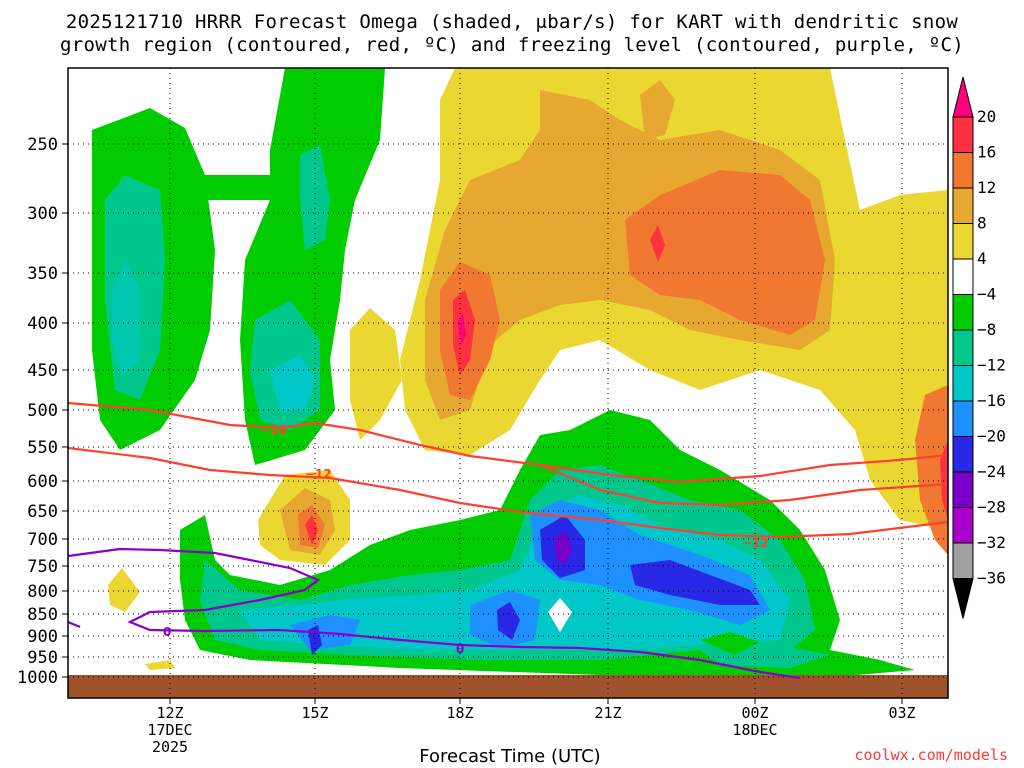 The image size is (1024, 768). What do you see at coordinates (560, 615) in the screenshot?
I see `omega-white-hole` at bounding box center [560, 615].